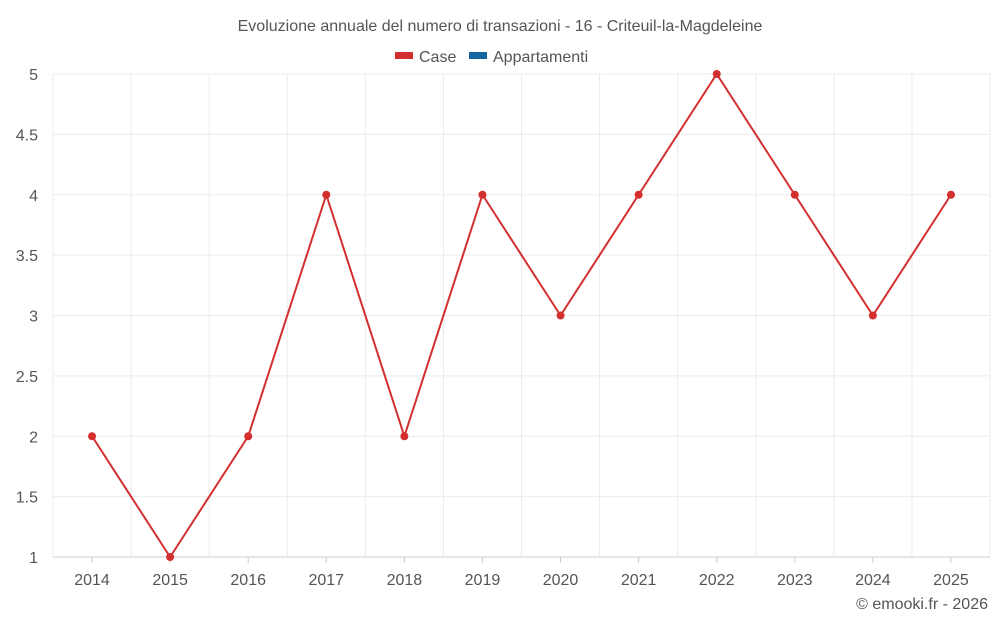 The height and width of the screenshot is (625, 1000). I want to click on x-tick-label: 2016, so click(248, 580).